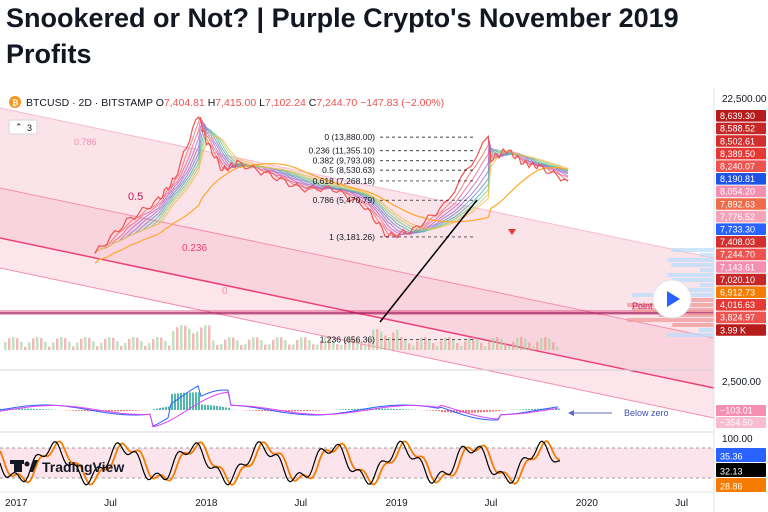  I want to click on play-button, so click(672, 299).